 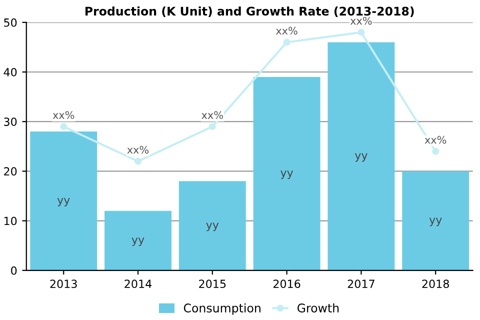 I want to click on x-tick-label: 2016, so click(x=286, y=284).